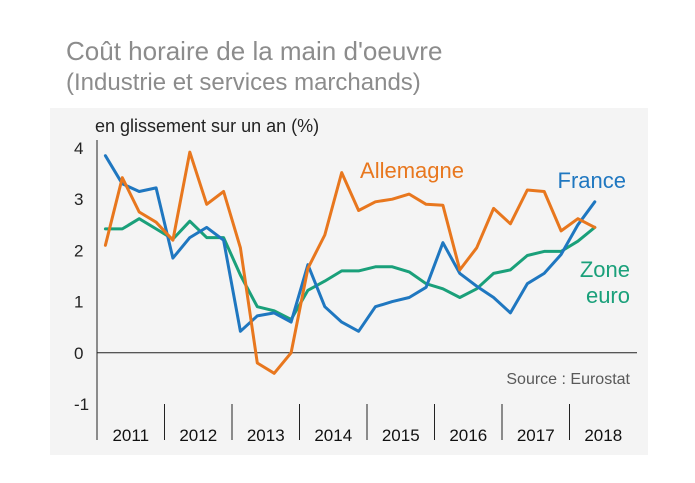 The width and height of the screenshot is (695, 483). What do you see at coordinates (198, 435) in the screenshot?
I see `x-tick-label: 2012` at bounding box center [198, 435].